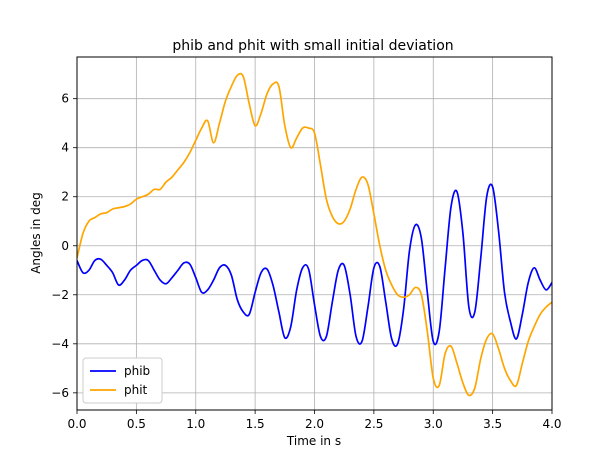 The image size is (614, 461). Describe the element at coordinates (137, 371) in the screenshot. I see `legend-label-phib: phib` at that location.